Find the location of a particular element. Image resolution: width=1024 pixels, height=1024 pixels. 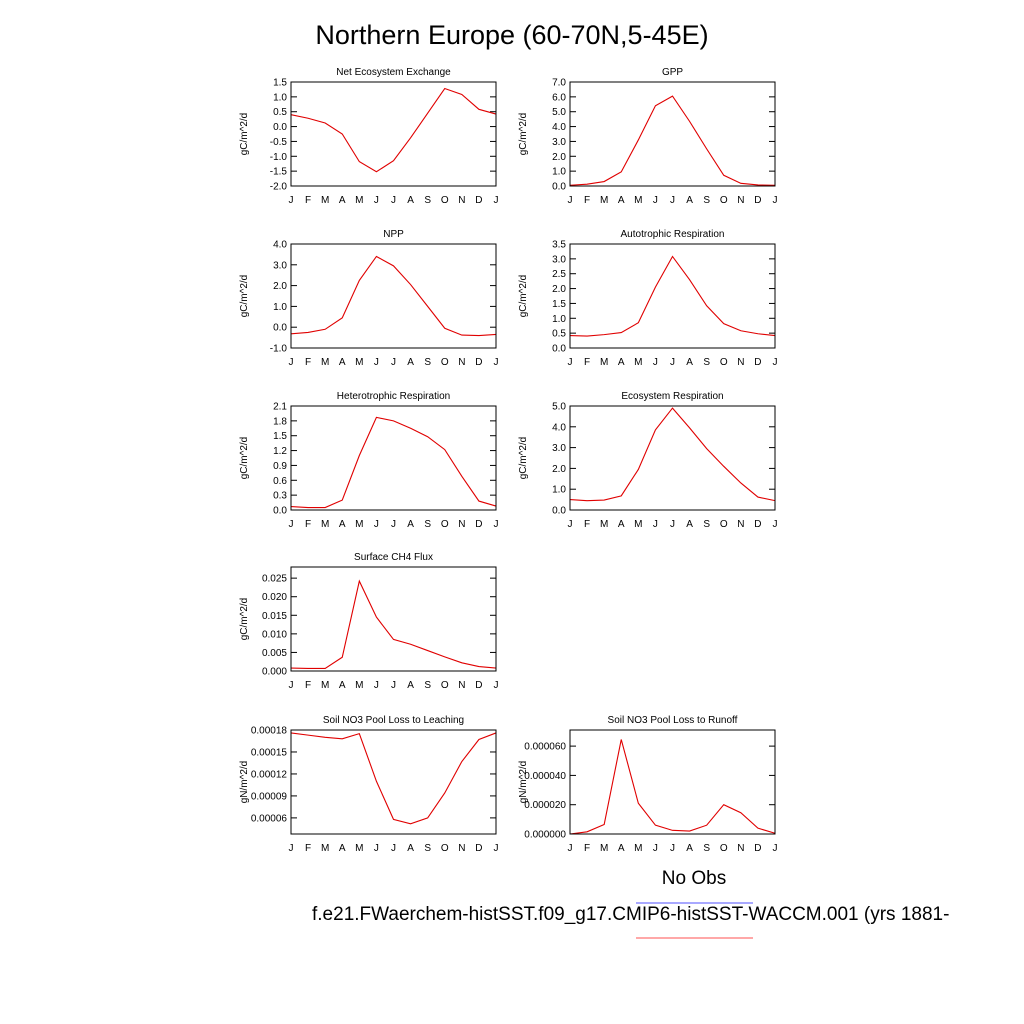

y-tick-label: 0.000 is located at coordinates (274, 672).